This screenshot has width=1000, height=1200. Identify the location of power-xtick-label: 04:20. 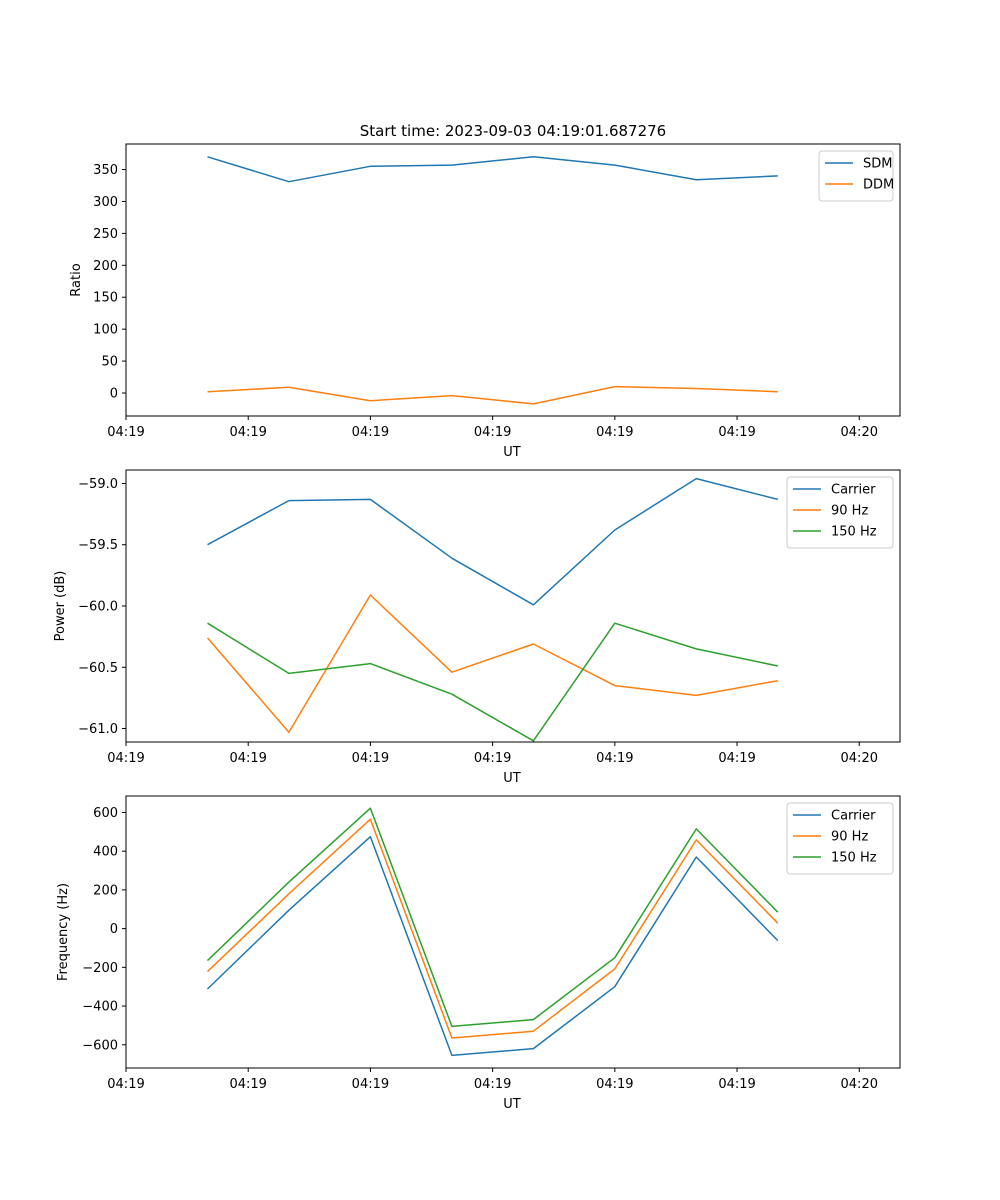
(859, 758).